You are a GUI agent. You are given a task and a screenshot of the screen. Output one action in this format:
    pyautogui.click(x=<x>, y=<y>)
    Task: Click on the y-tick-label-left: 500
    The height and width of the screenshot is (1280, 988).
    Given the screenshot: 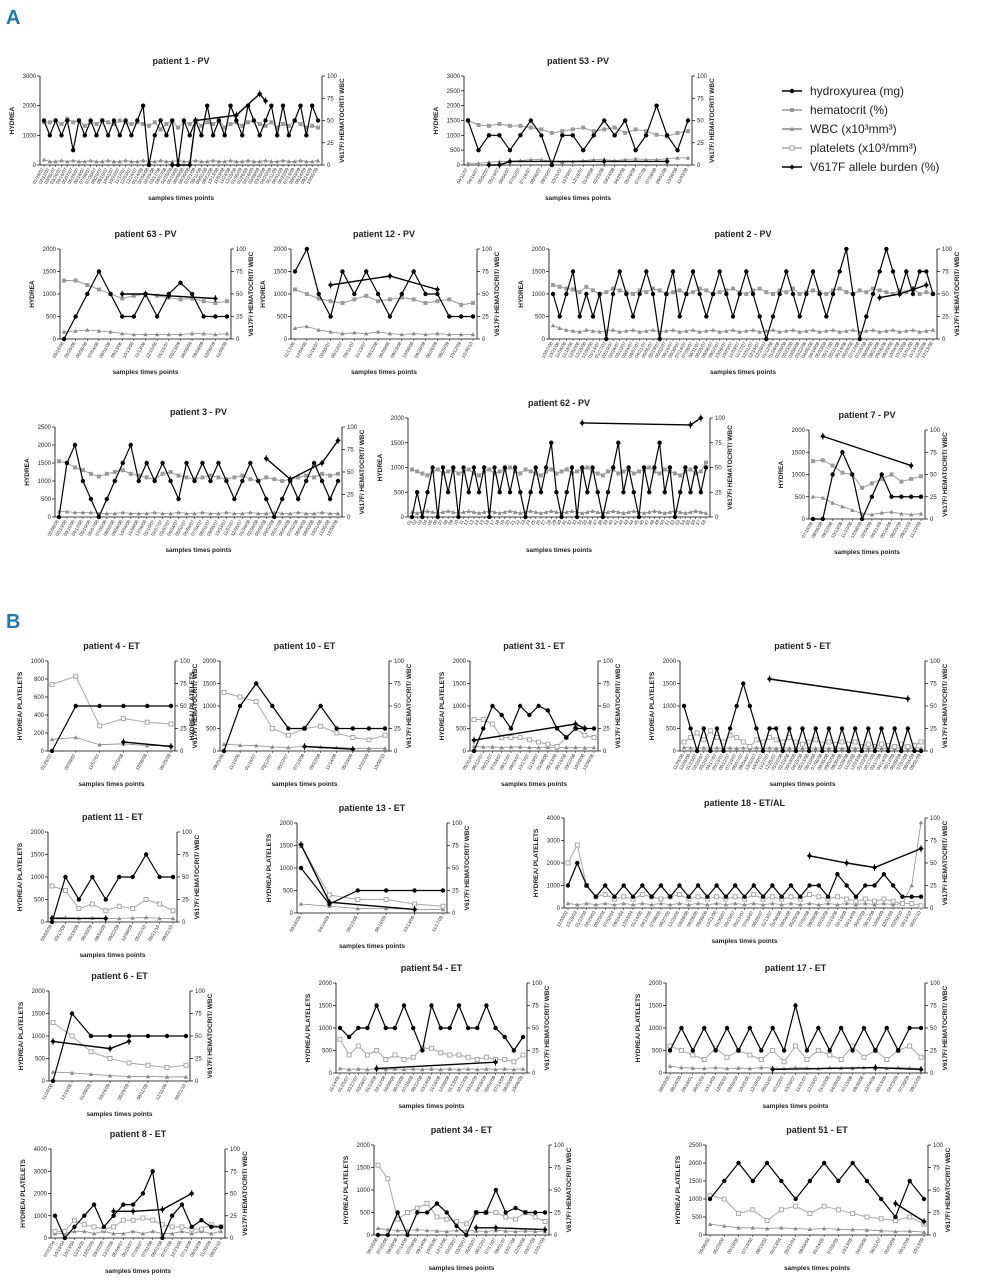 What is the action you would take?
    pyautogui.click(x=282, y=318)
    